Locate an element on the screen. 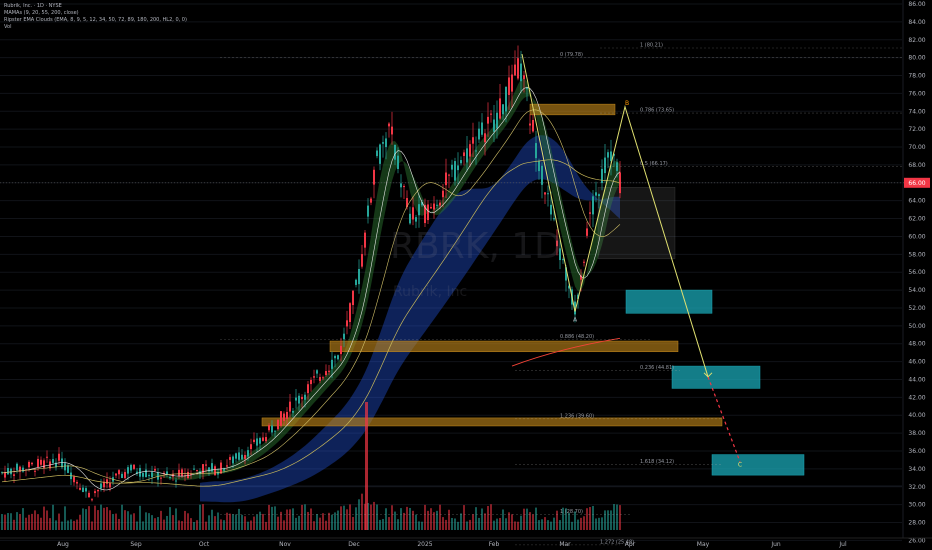 Image resolution: width=932 pixels, height=550 pixels. ma-200-line is located at coordinates (566, 352).